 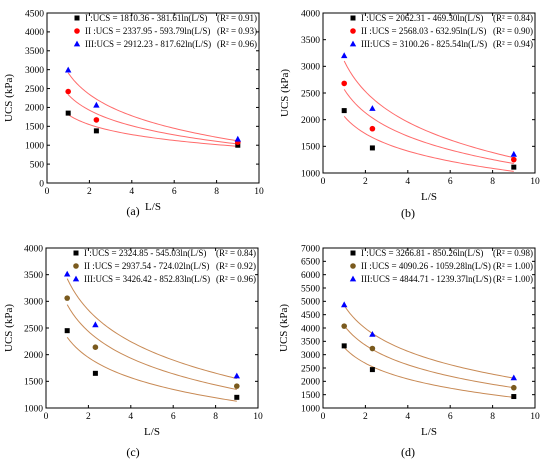 I want to click on legend-label: II :UCS = 2937.54 - 724.02ln(L/S), so click(x=146, y=266).